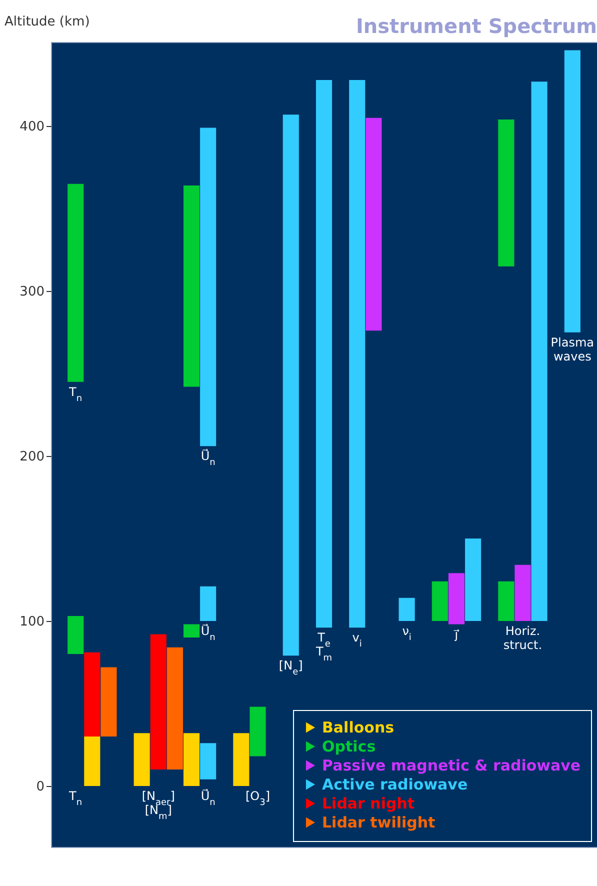  Describe the element at coordinates (451, 765) in the screenshot. I see `legend-label: Passive magnetic & radiowave` at that location.